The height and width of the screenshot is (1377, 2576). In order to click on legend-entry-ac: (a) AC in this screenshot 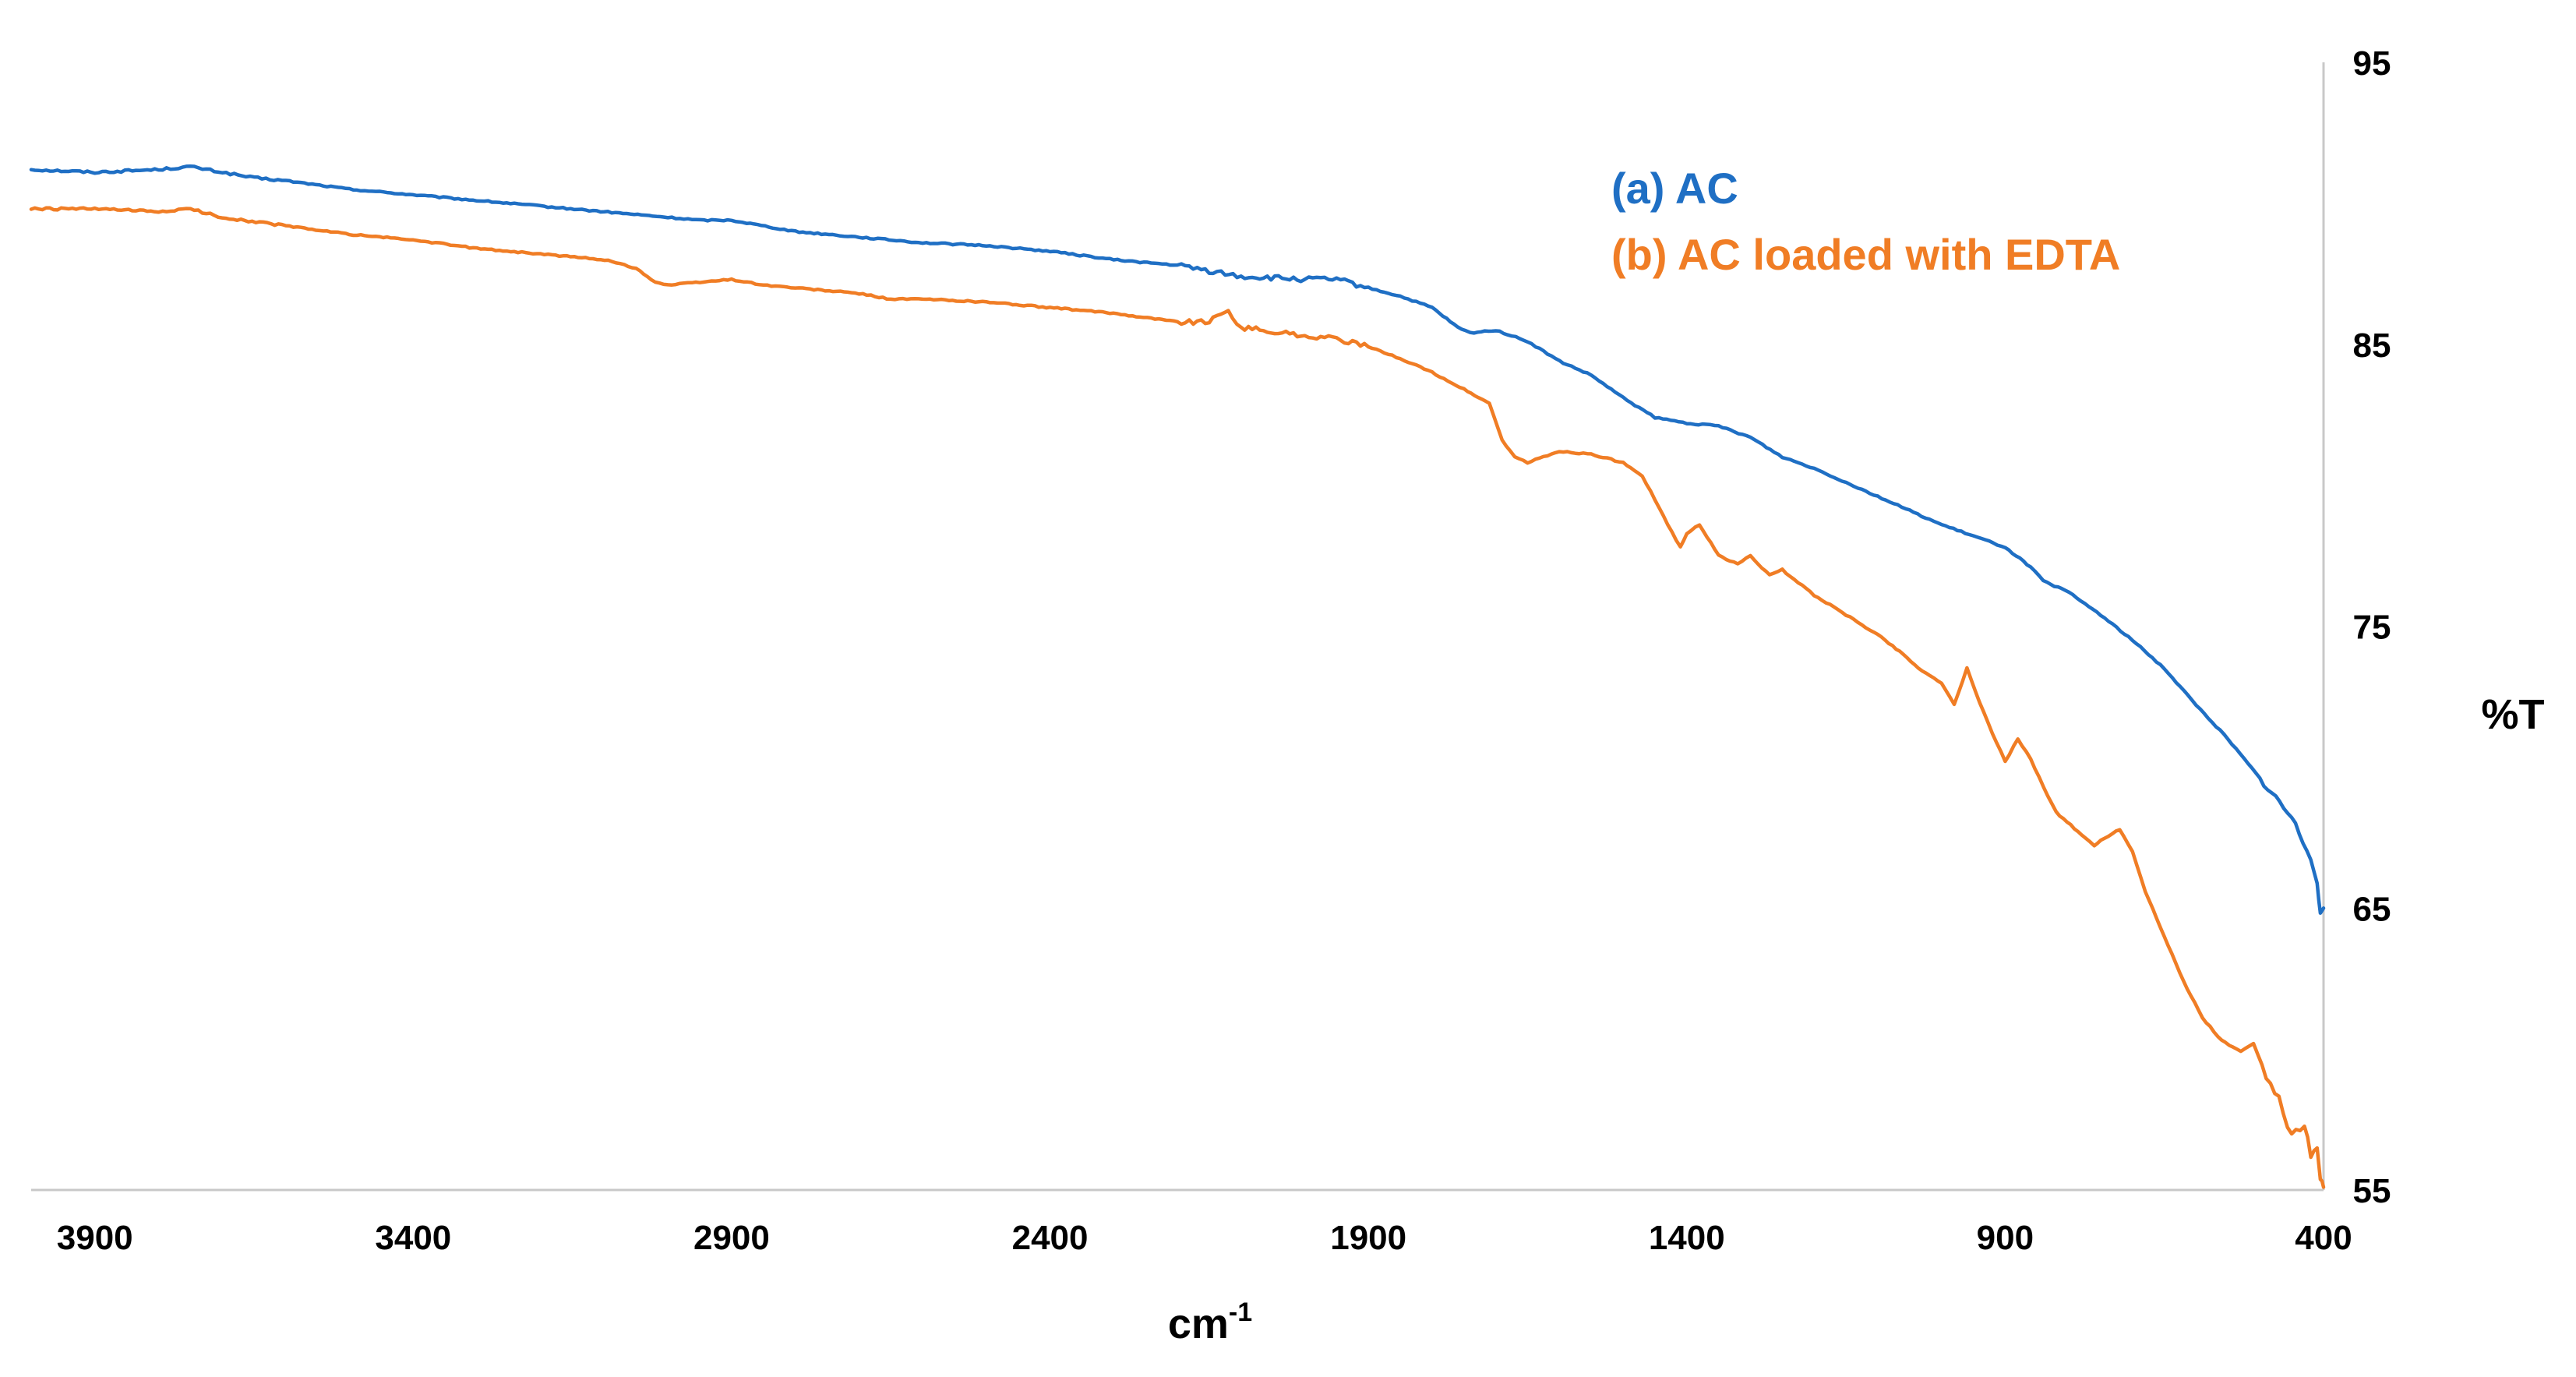, I will do `click(1674, 188)`.